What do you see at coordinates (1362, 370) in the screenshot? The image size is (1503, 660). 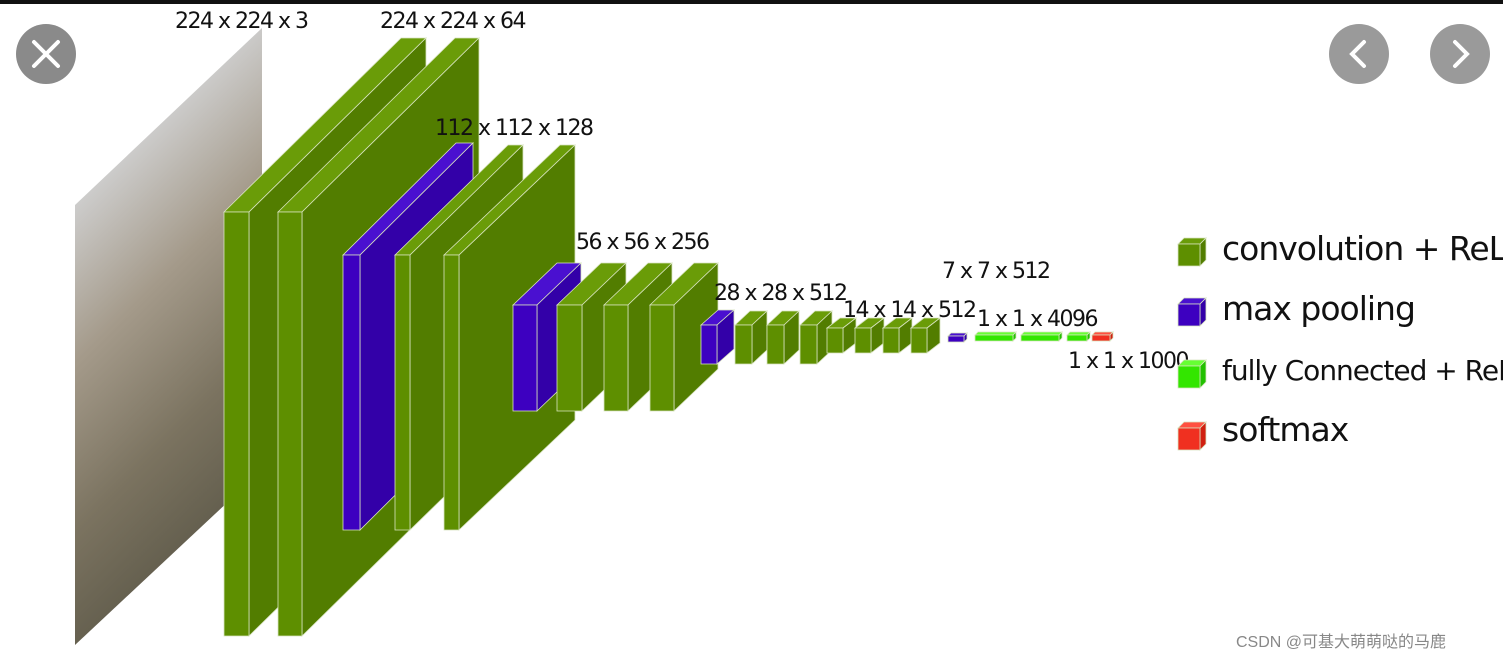 I see `legend-label: fully Connected + ReLU` at bounding box center [1362, 370].